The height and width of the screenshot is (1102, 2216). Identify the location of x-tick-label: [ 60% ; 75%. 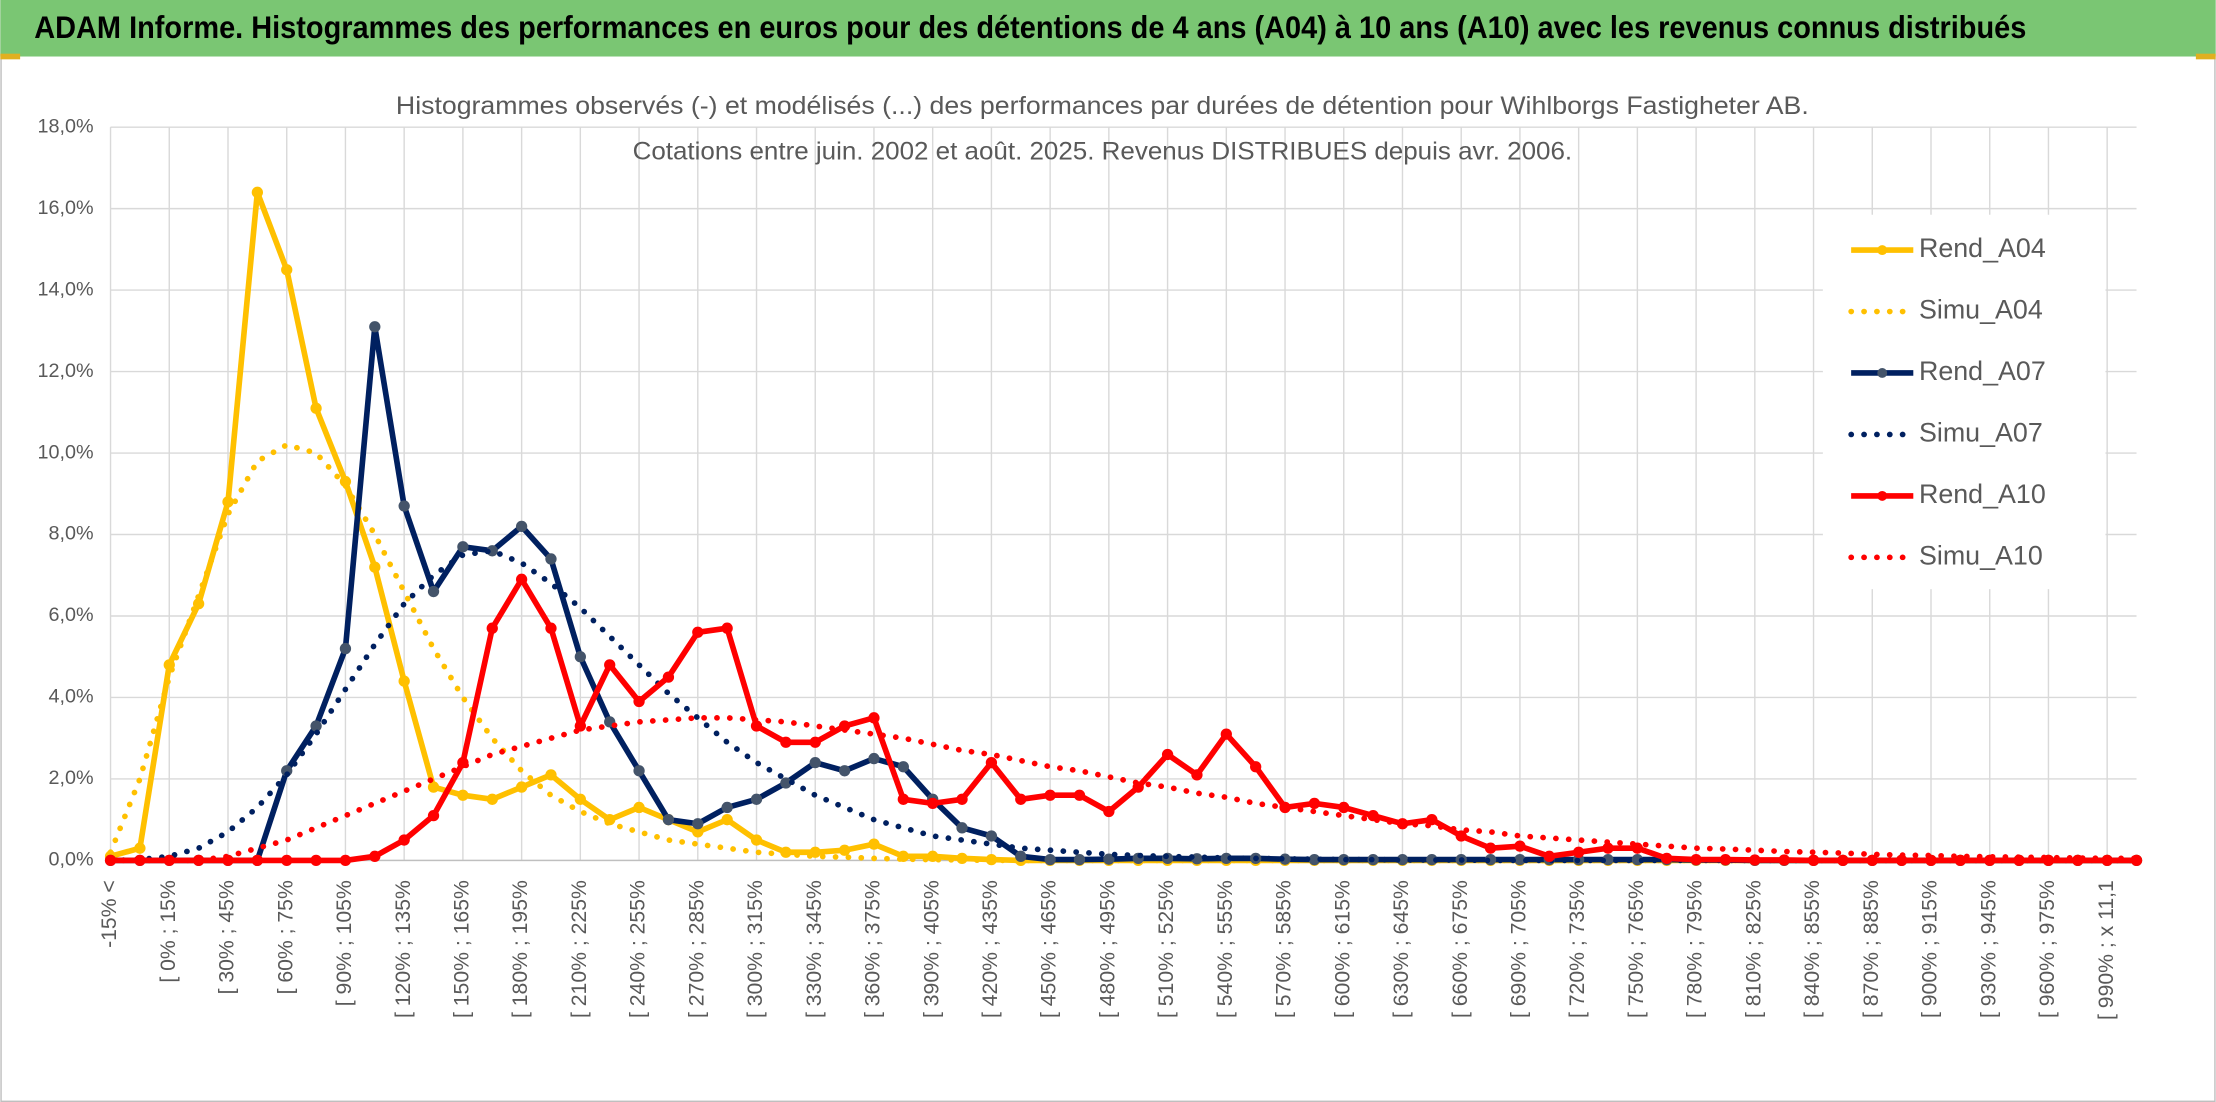
(285, 937).